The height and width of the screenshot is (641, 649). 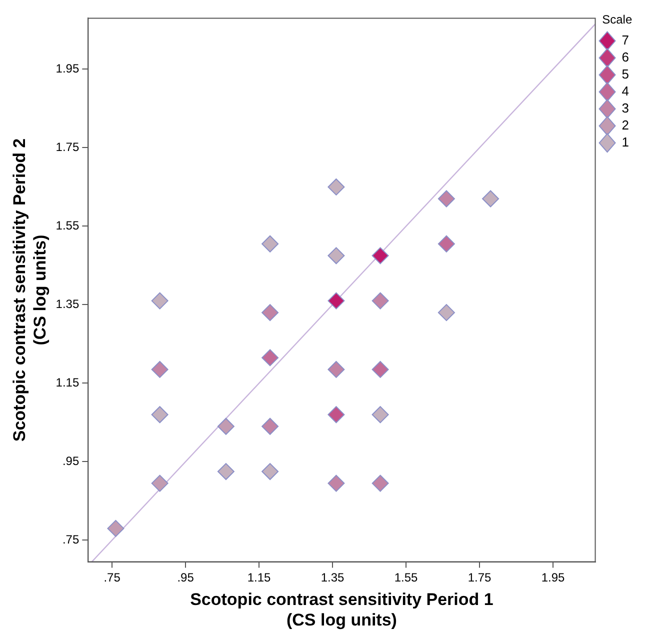 What do you see at coordinates (71, 461) in the screenshot?
I see `y-tick-label: .95` at bounding box center [71, 461].